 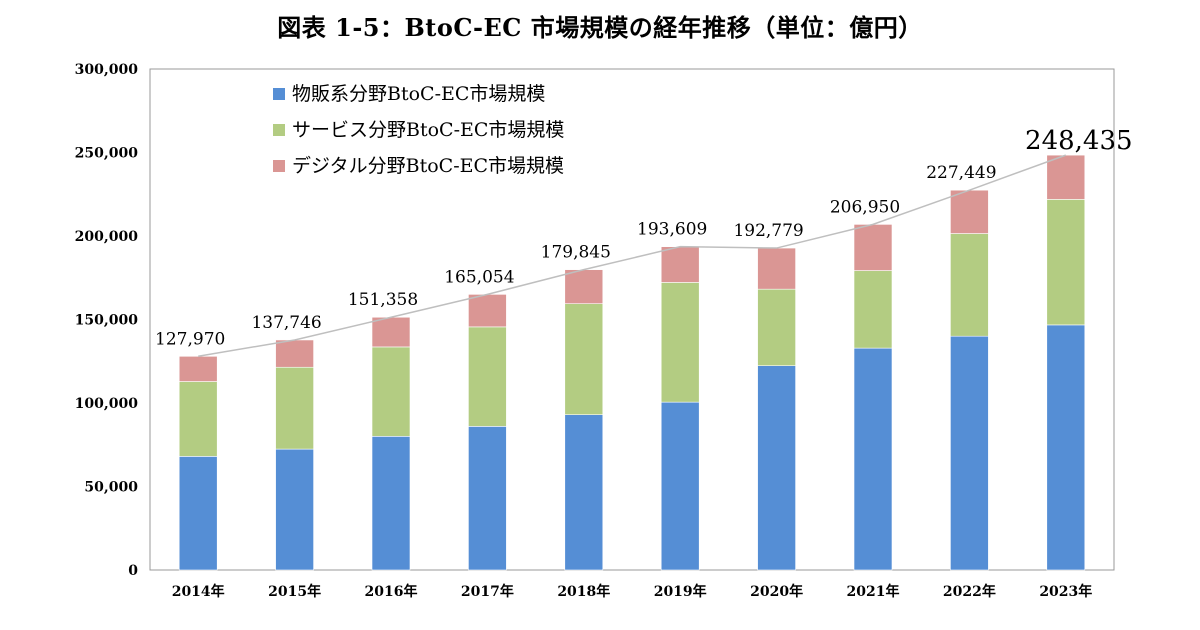 I want to click on y-tick-label: 150,000, so click(x=107, y=321).